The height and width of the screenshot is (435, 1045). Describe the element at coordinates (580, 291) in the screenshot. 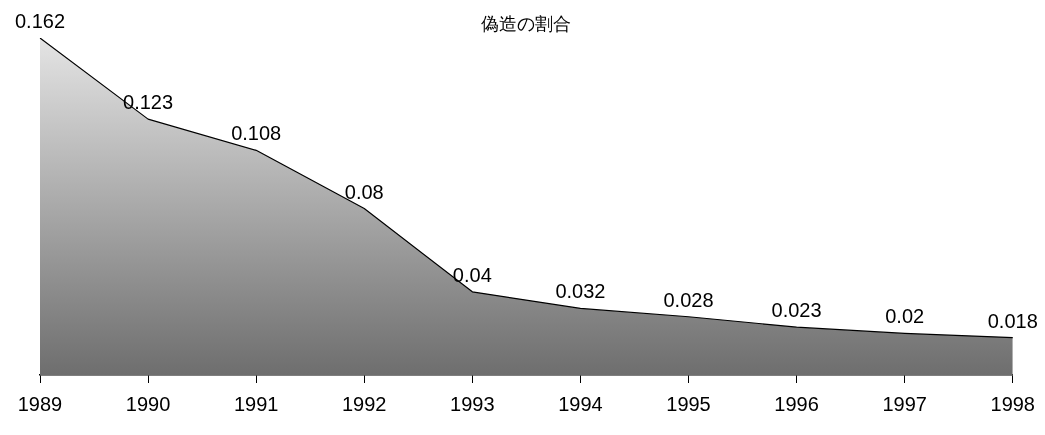

I see `data-label: 0.032` at that location.